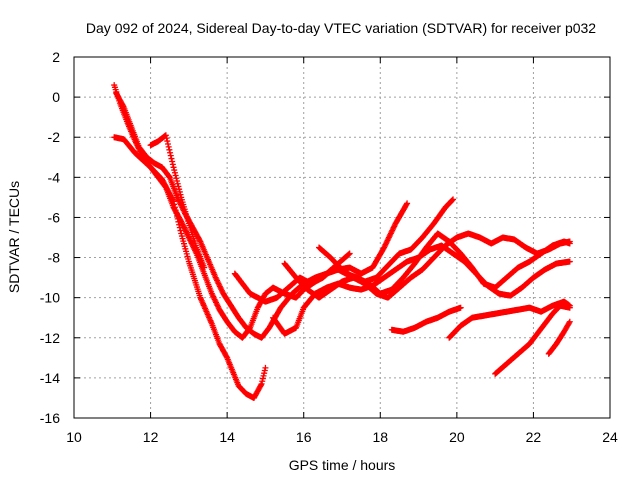 The image size is (640, 480). I want to click on y-tick-label: -8, so click(54, 258).